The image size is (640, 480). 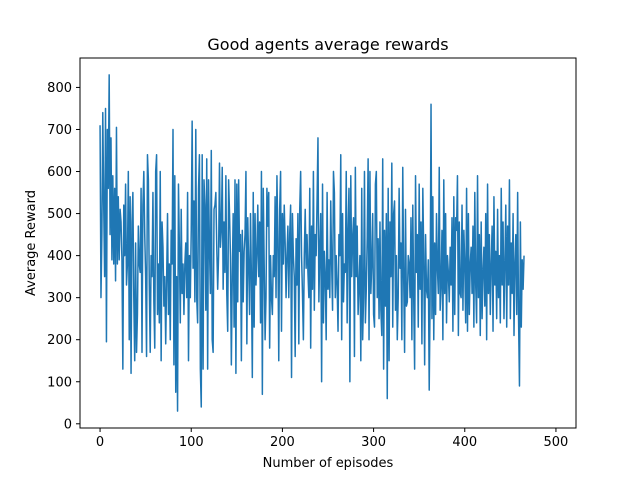 What do you see at coordinates (59, 340) in the screenshot?
I see `y-tick-label: 200` at bounding box center [59, 340].